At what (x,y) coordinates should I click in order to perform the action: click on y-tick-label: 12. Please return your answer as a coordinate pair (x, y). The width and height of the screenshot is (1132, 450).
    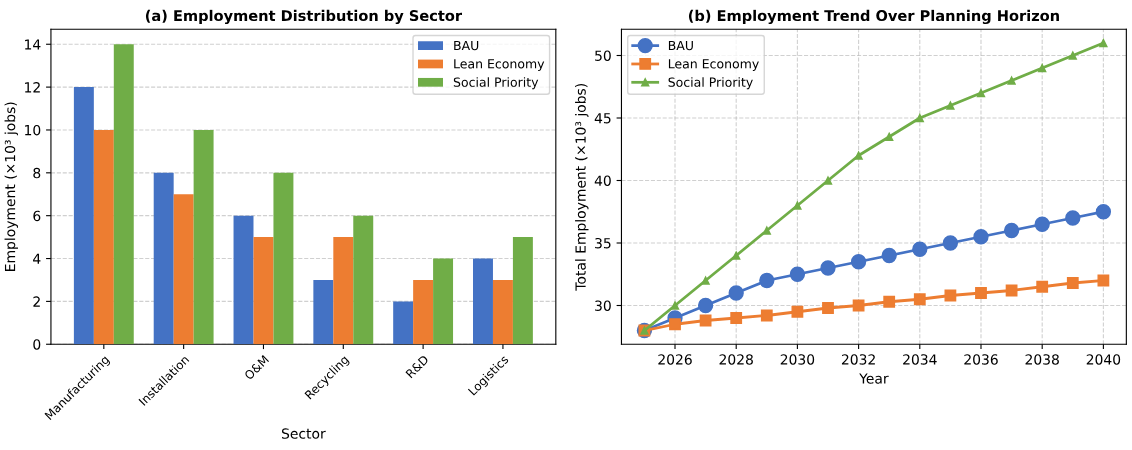
    Looking at the image, I should click on (32, 87).